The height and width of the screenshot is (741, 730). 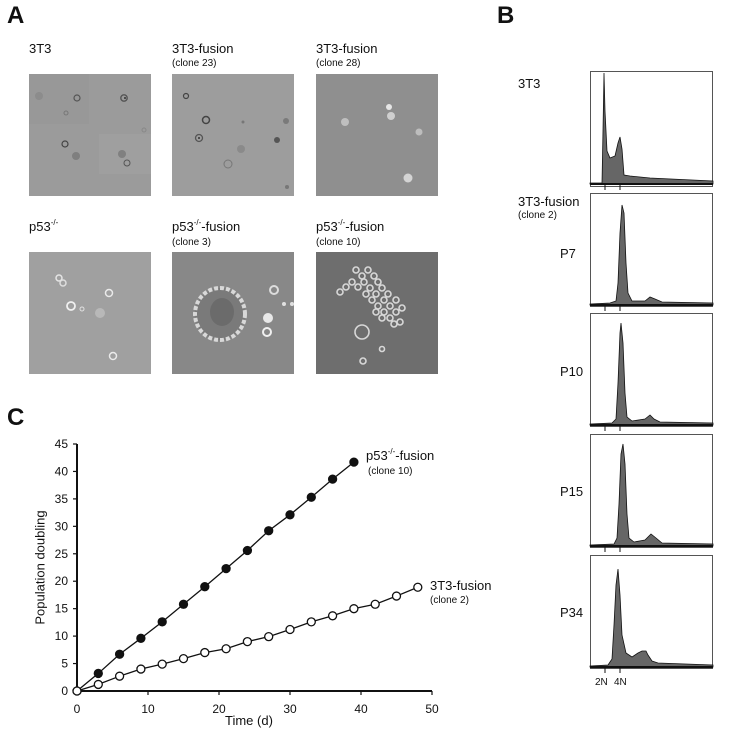 What do you see at coordinates (506, 15) in the screenshot?
I see `panel-b-letter: B` at bounding box center [506, 15].